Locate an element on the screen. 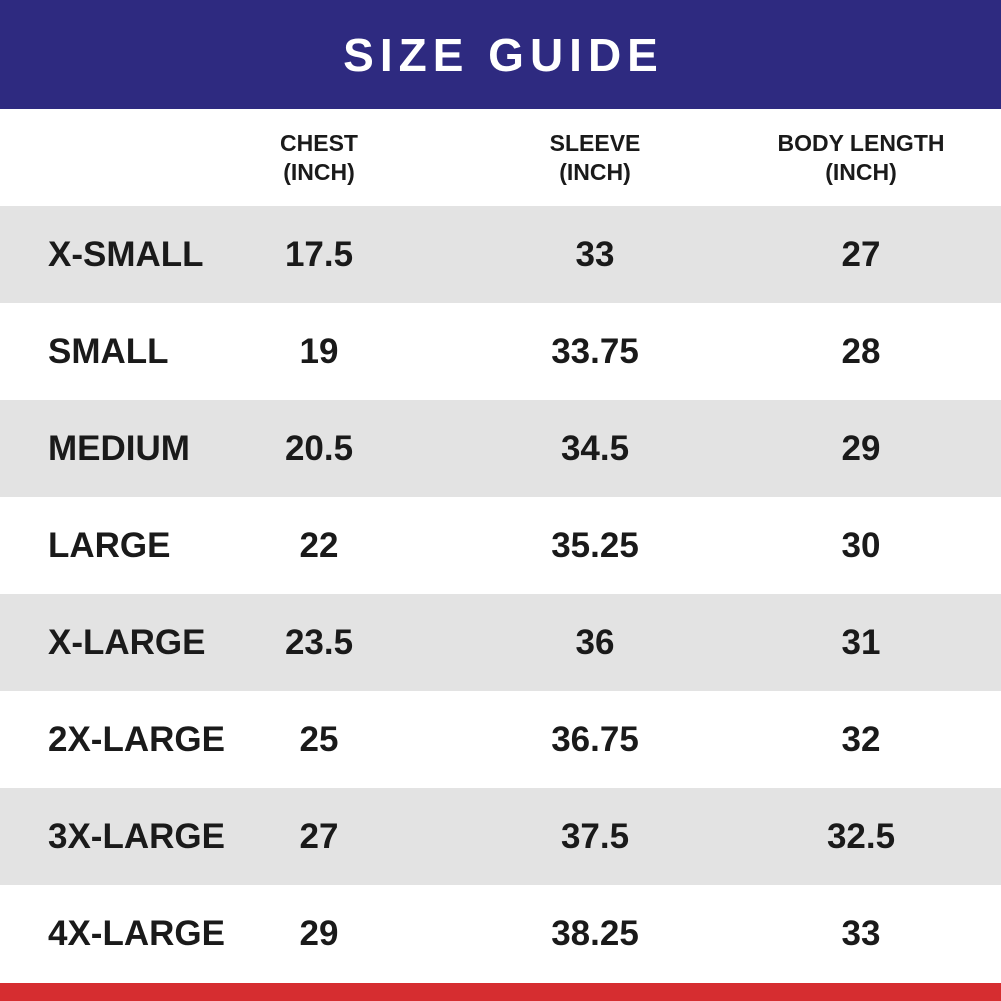  size-label: X-LARGE is located at coordinates (127, 642).